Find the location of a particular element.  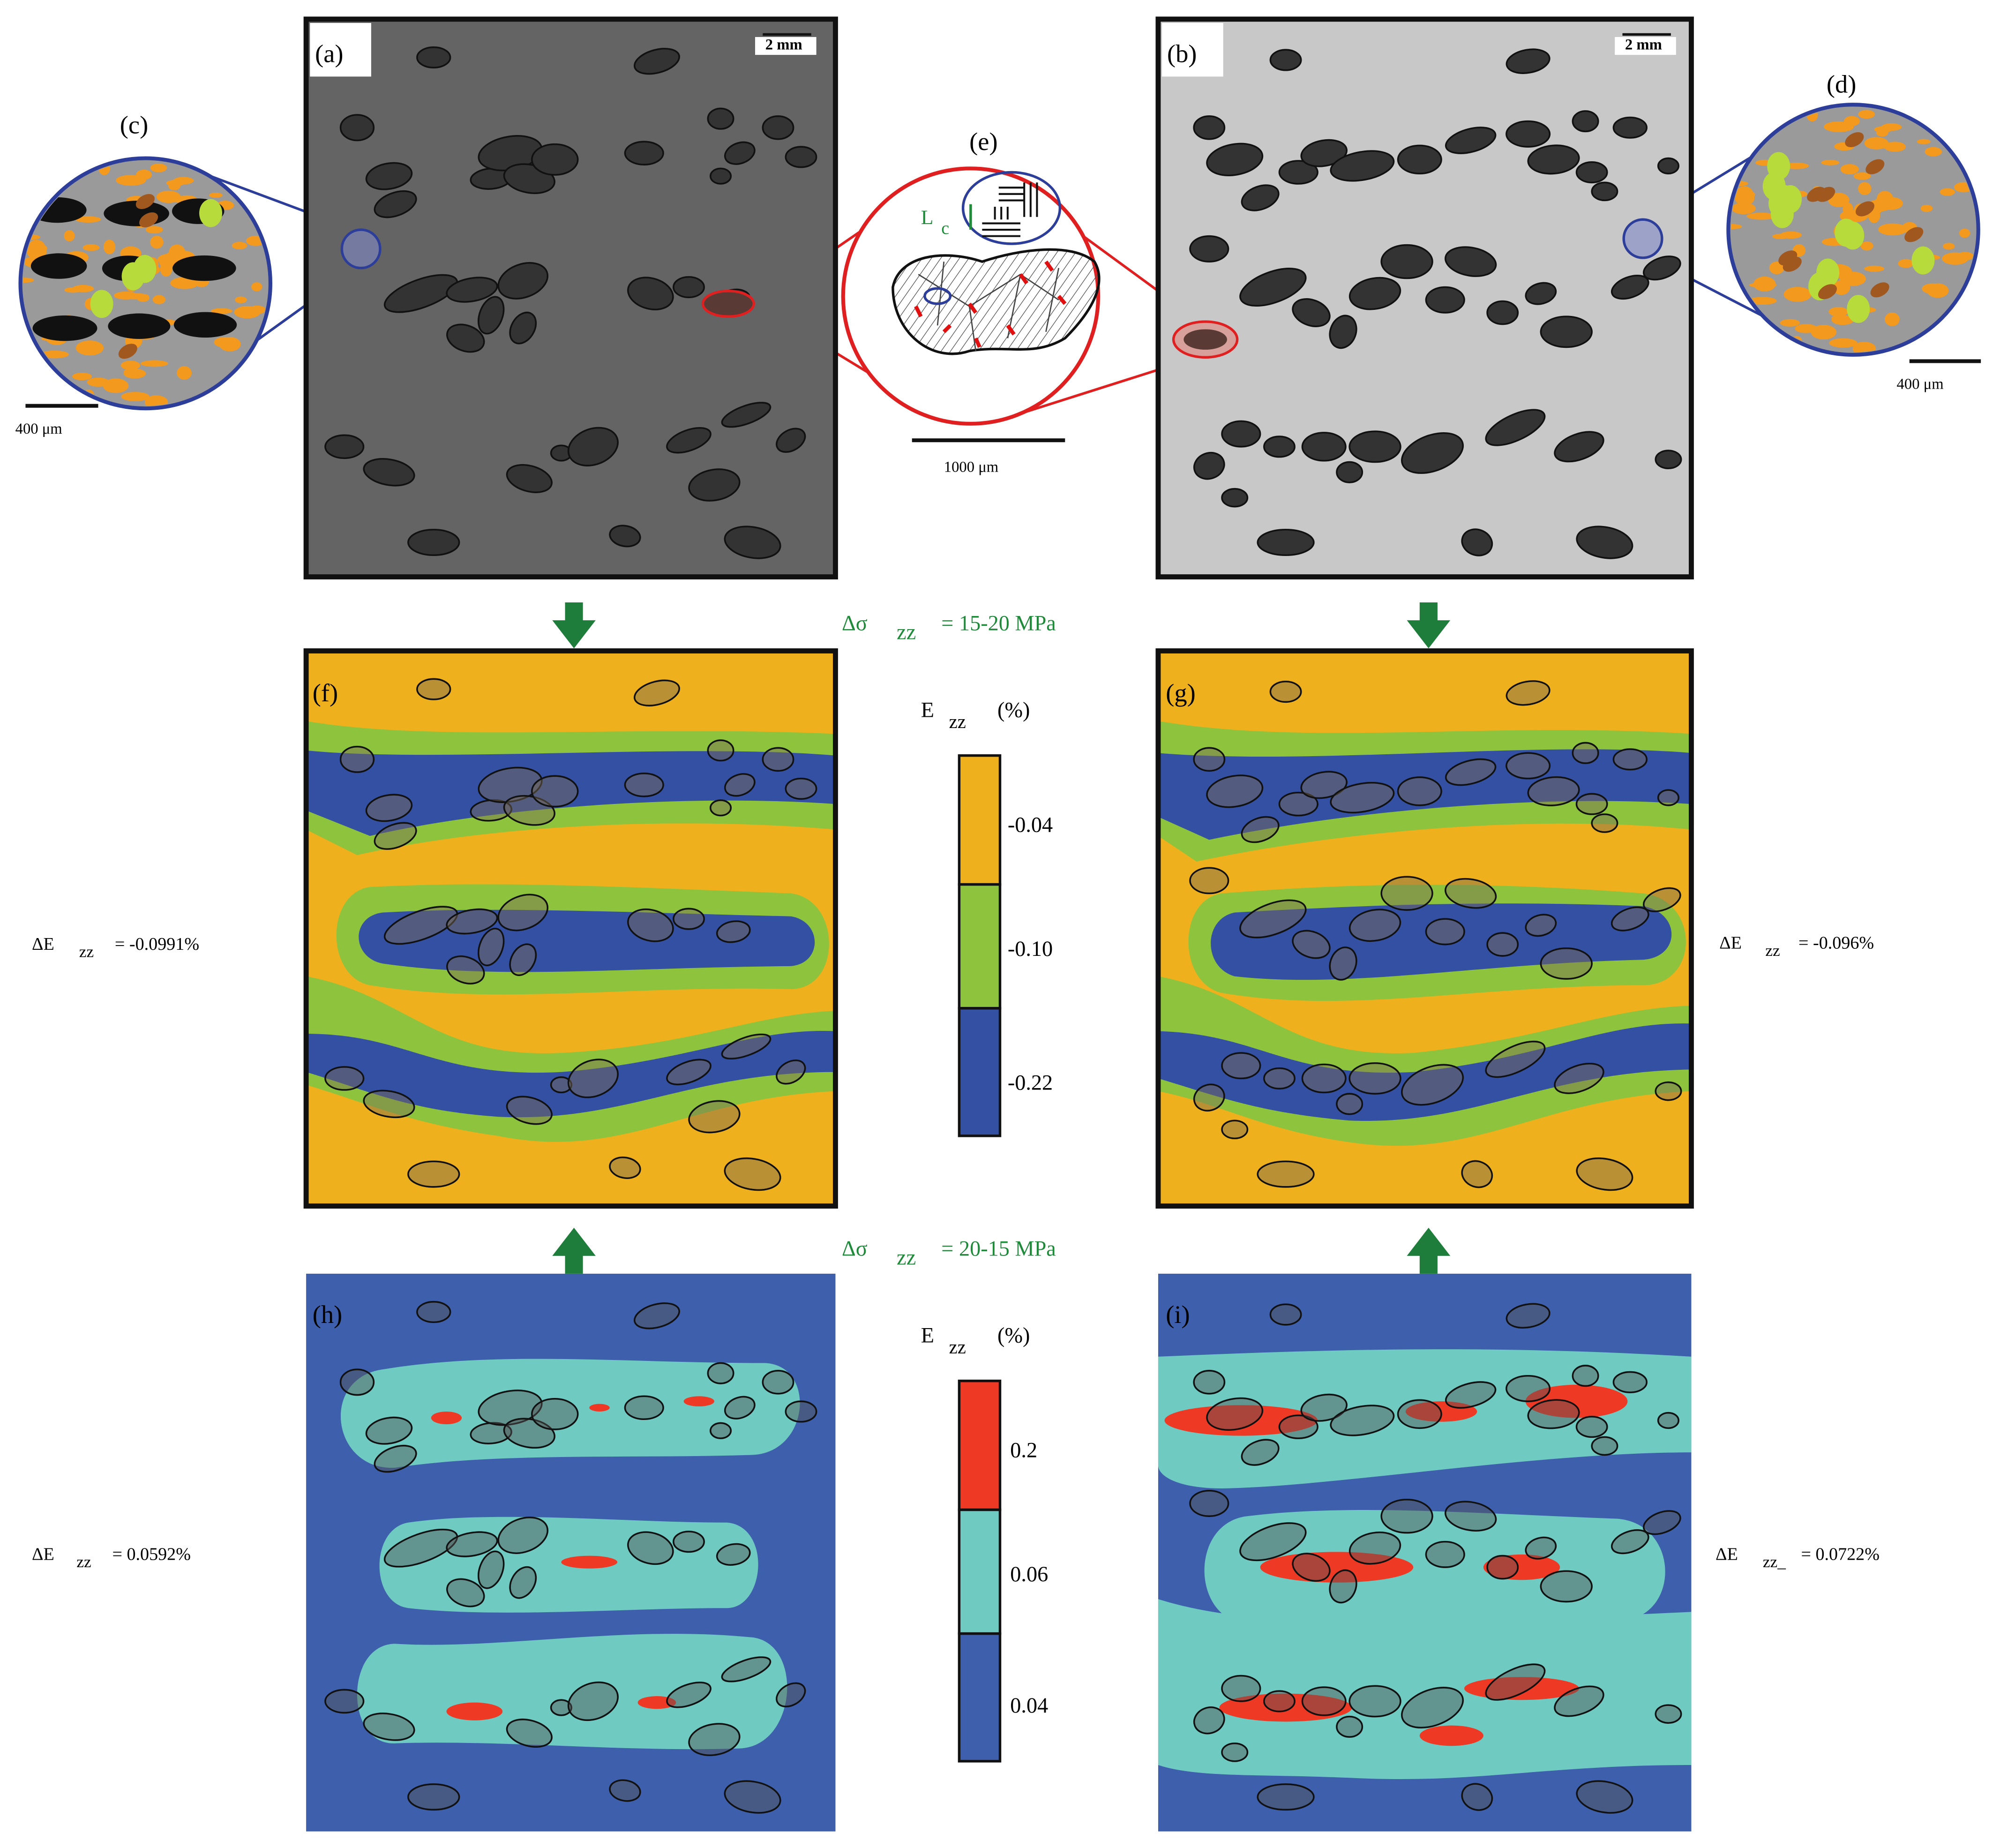

colorbar-label: 0.06 is located at coordinates (1029, 1574).